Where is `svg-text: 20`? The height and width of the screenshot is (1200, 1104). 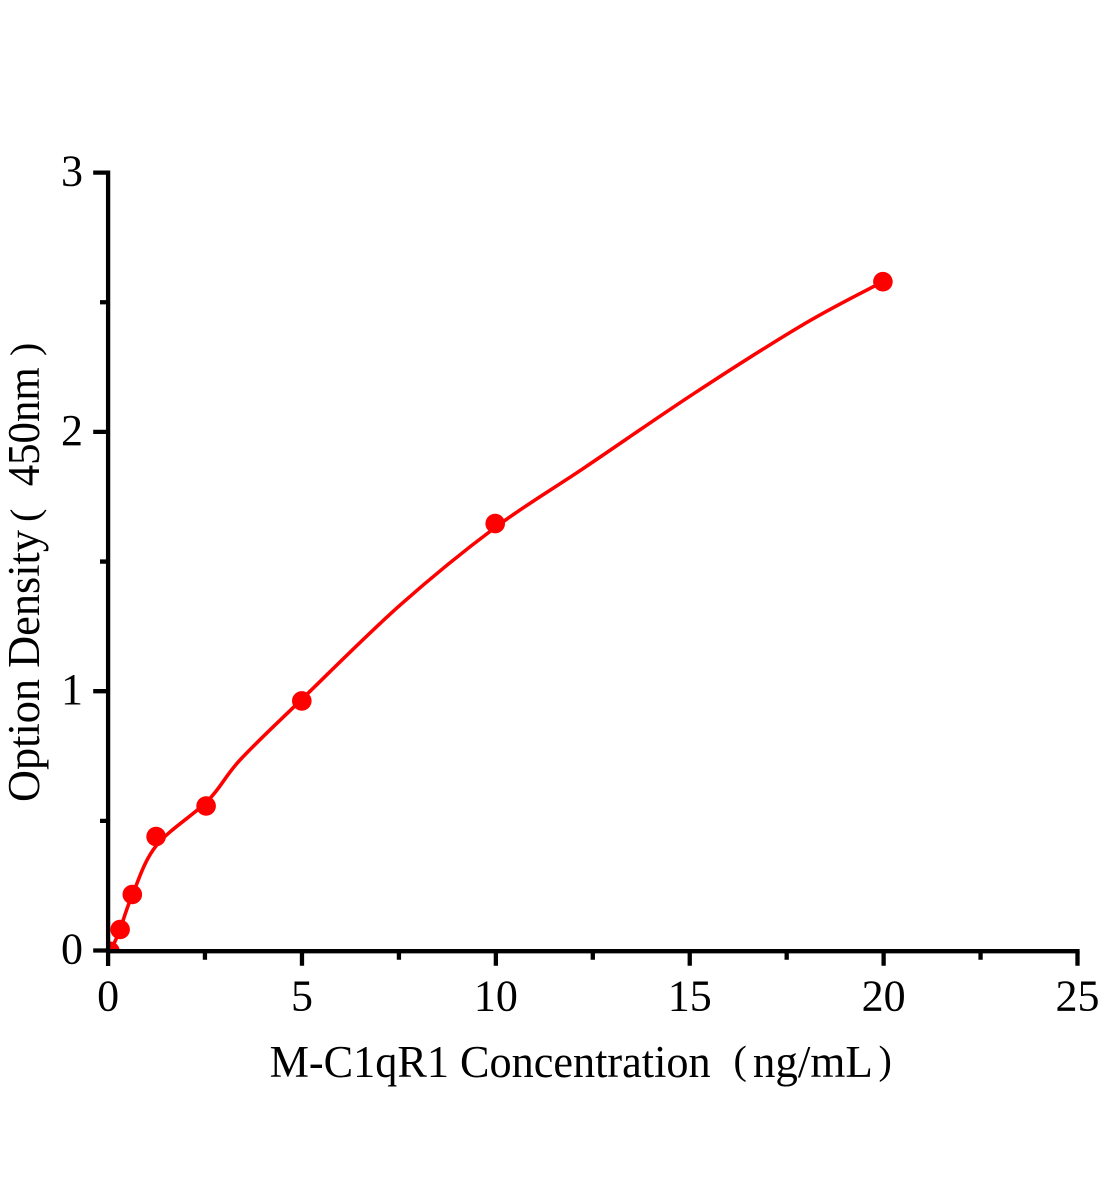 svg-text: 20 is located at coordinates (884, 996).